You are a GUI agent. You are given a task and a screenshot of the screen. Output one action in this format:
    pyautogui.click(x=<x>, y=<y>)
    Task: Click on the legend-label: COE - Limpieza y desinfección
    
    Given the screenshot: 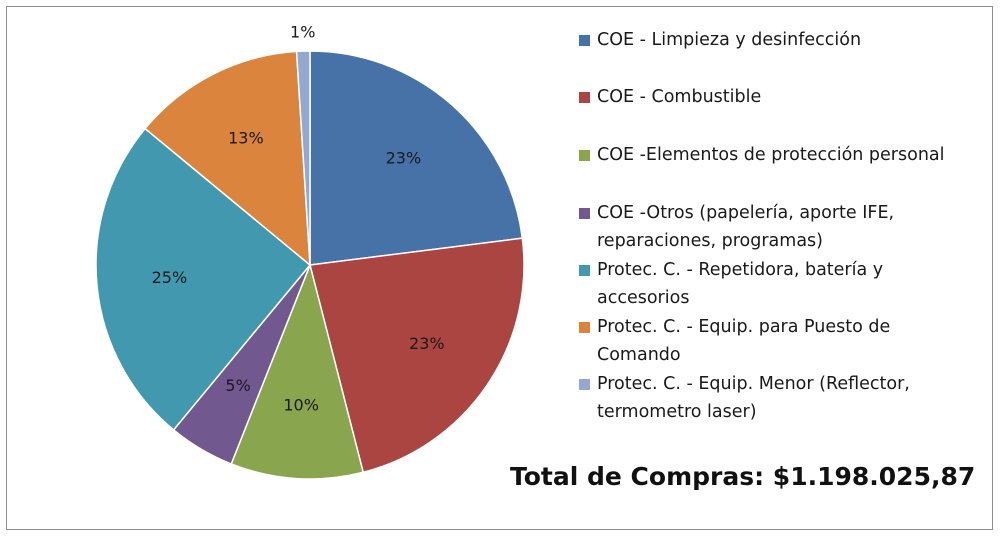 What is the action you would take?
    pyautogui.click(x=729, y=40)
    